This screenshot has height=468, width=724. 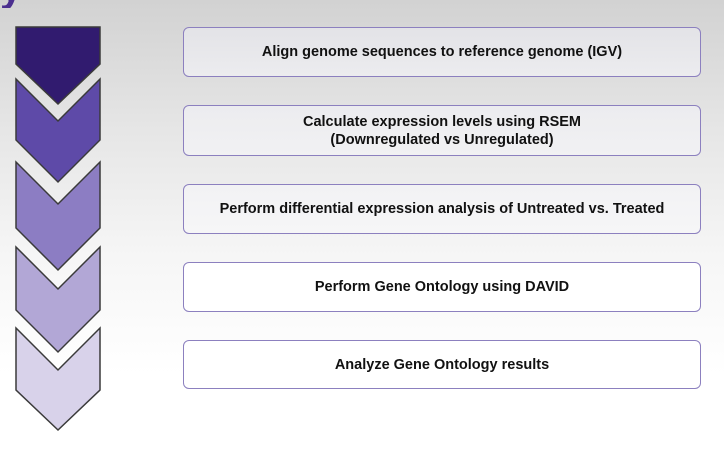 I want to click on step-4-gene-ontology: Perform Gene Ontology using DAVID, so click(x=442, y=287).